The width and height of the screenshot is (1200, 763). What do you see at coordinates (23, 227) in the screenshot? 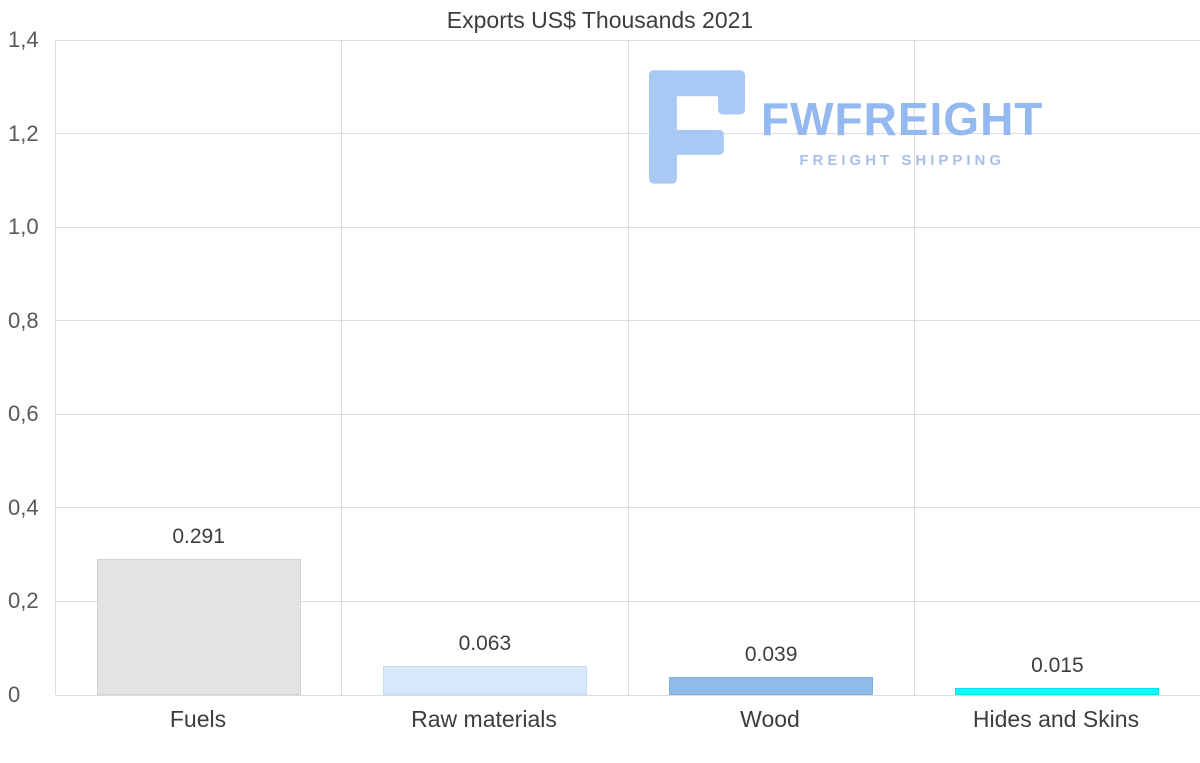
I see `y-tick-label: 1,0` at bounding box center [23, 227].